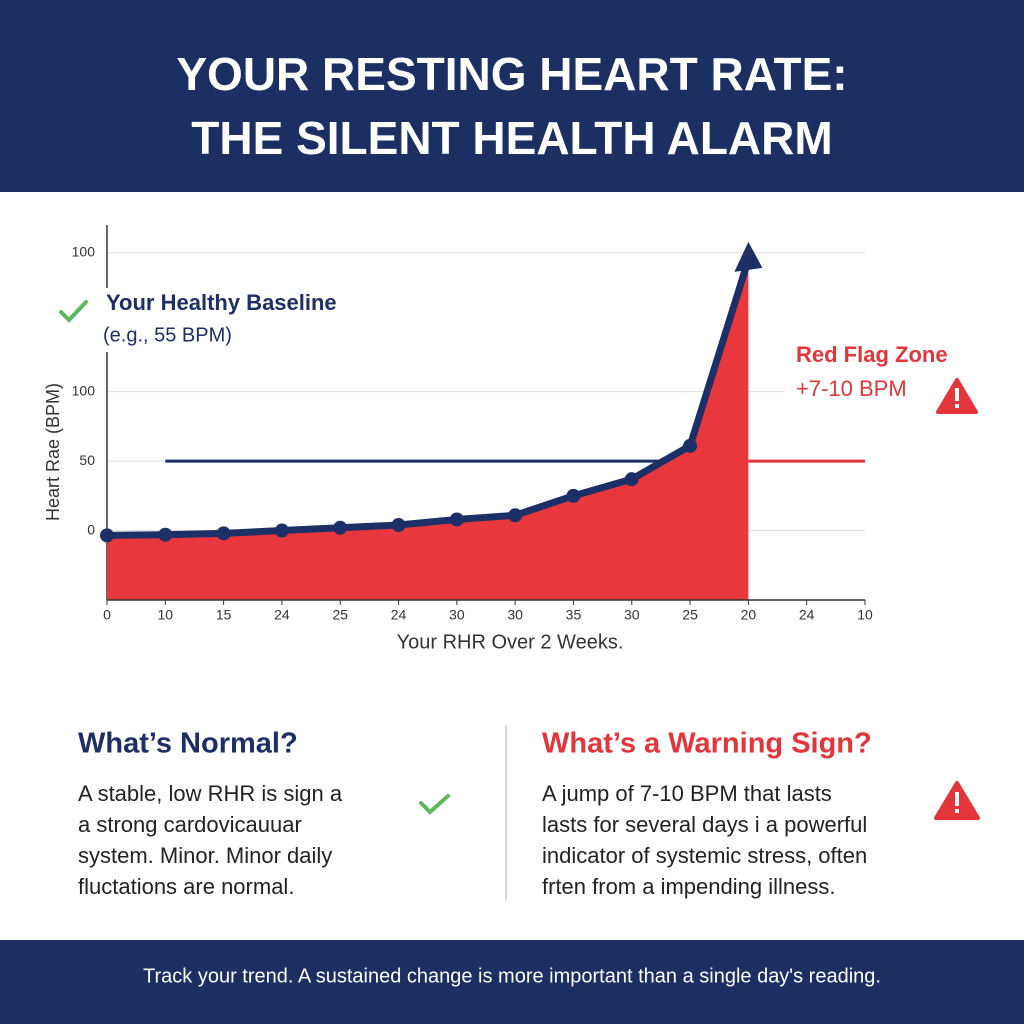 The image size is (1024, 1024). I want to click on x-tick-label: 0, so click(107, 615).